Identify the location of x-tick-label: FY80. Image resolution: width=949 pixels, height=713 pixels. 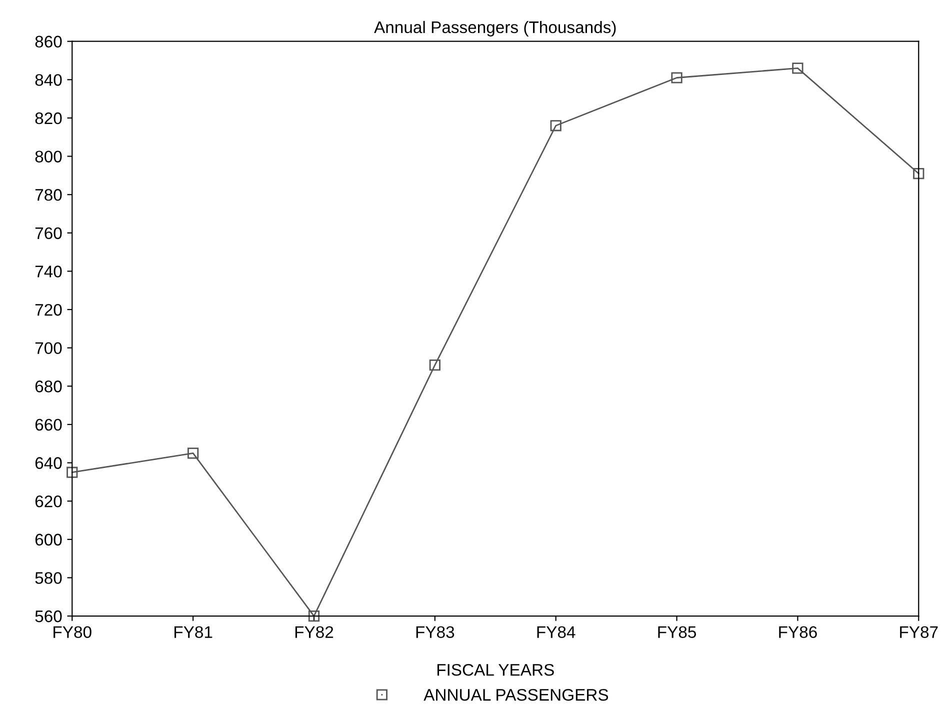
(73, 632).